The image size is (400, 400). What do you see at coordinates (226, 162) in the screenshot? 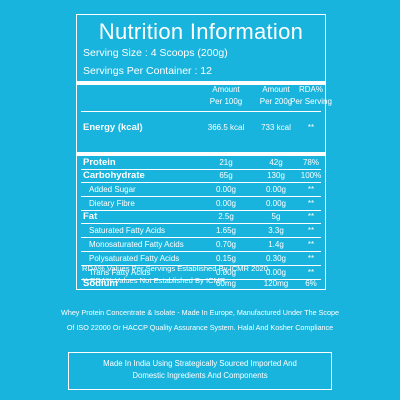
I see `protein-per100: 21g` at bounding box center [226, 162].